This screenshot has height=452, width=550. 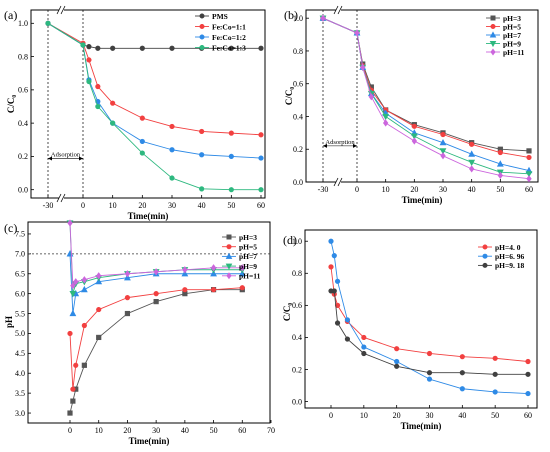 What do you see at coordinates (148, 216) in the screenshot?
I see `x-axis-label: Time(min)` at bounding box center [148, 216].